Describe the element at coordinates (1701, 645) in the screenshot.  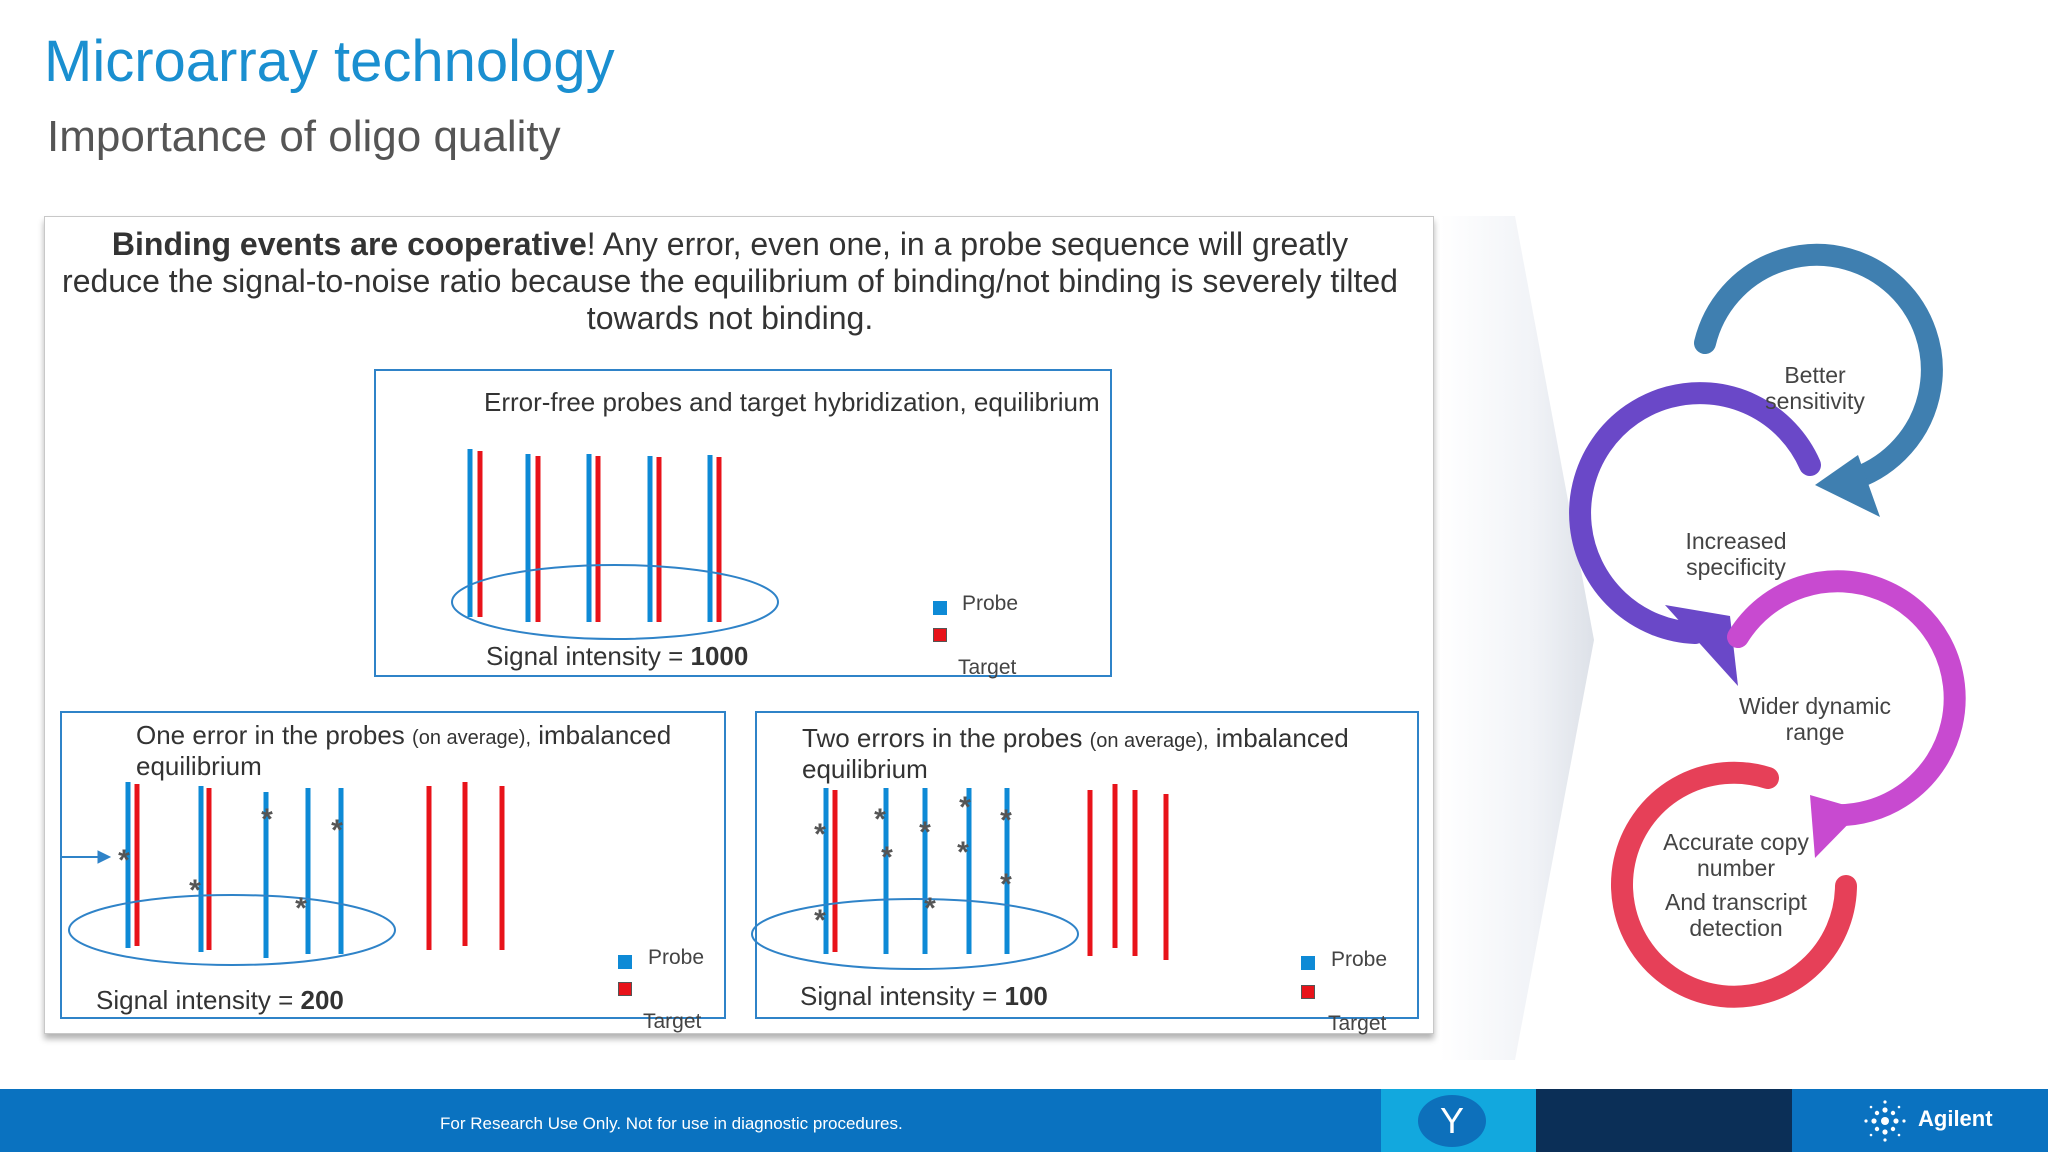
I see `arrow-increased-specificity-head` at that location.